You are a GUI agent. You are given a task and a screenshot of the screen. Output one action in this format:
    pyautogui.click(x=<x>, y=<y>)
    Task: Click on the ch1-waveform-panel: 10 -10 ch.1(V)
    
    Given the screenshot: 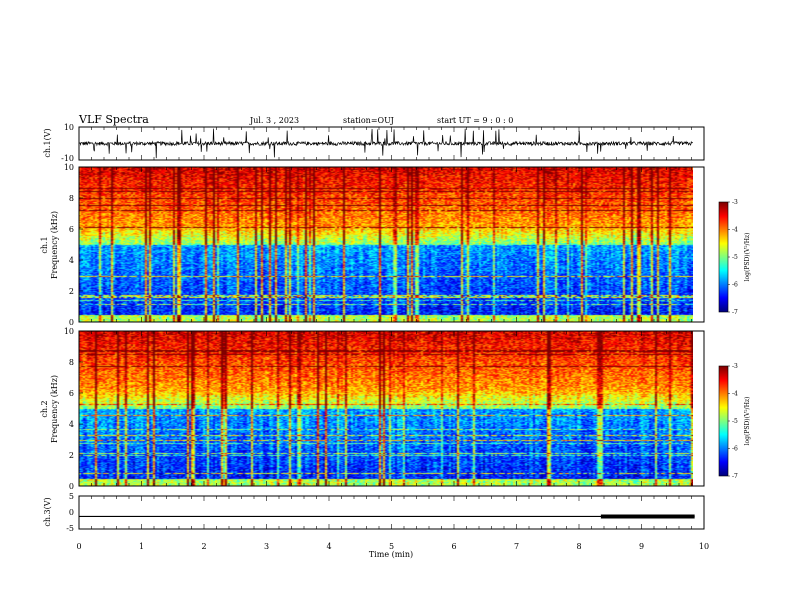 What is the action you would take?
    pyautogui.click(x=374, y=143)
    